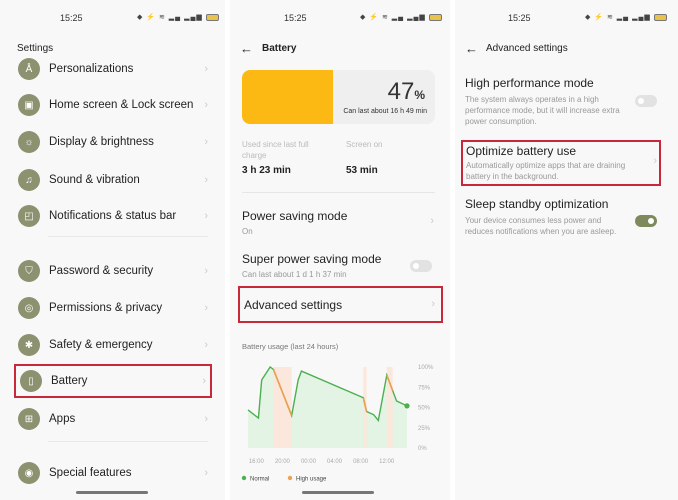 This screenshot has height=500, width=678. Describe the element at coordinates (275, 150) in the screenshot. I see `used-label: Used since last full charge` at that location.